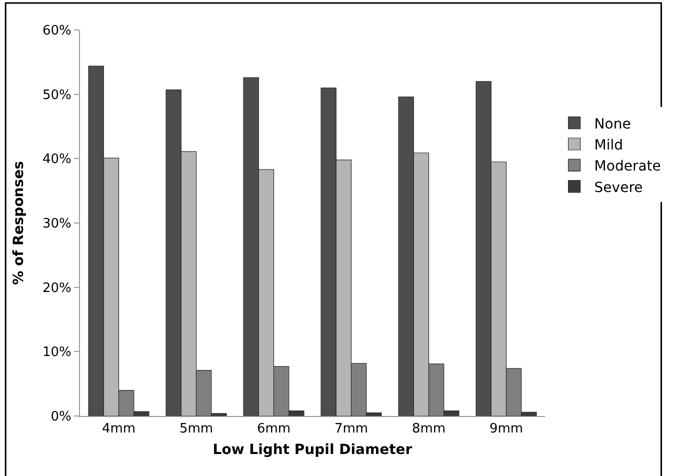 This screenshot has width=678, height=476. What do you see at coordinates (196, 429) in the screenshot?
I see `x-tick-label: 5mm` at bounding box center [196, 429].